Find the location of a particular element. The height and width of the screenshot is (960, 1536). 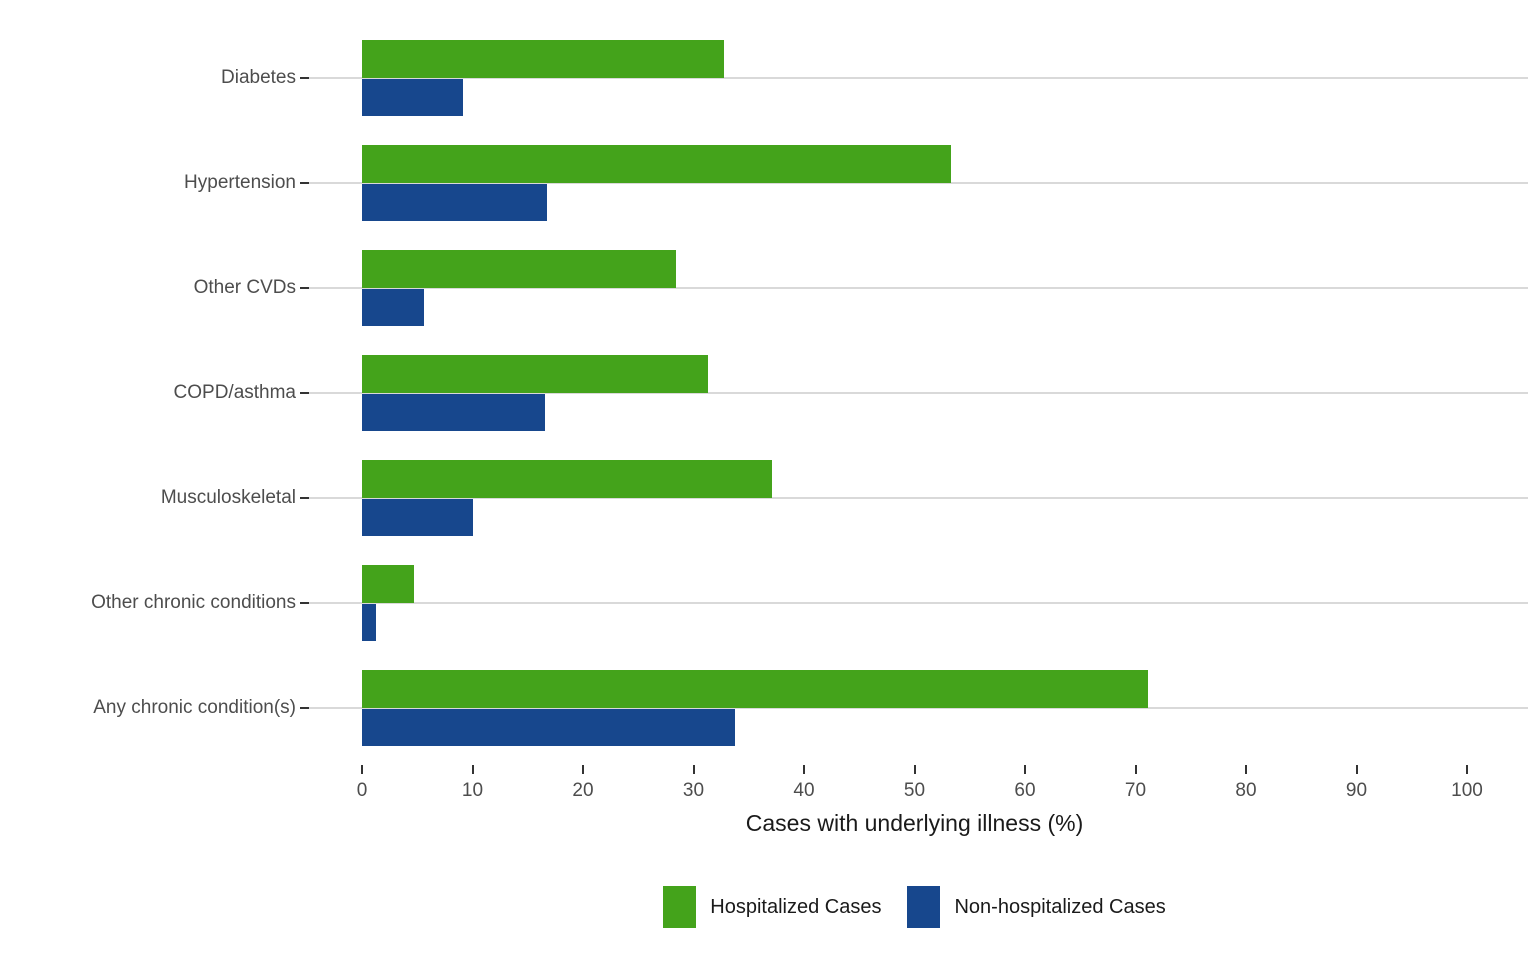

legend-swatch-non-hospitalized is located at coordinates (924, 907).